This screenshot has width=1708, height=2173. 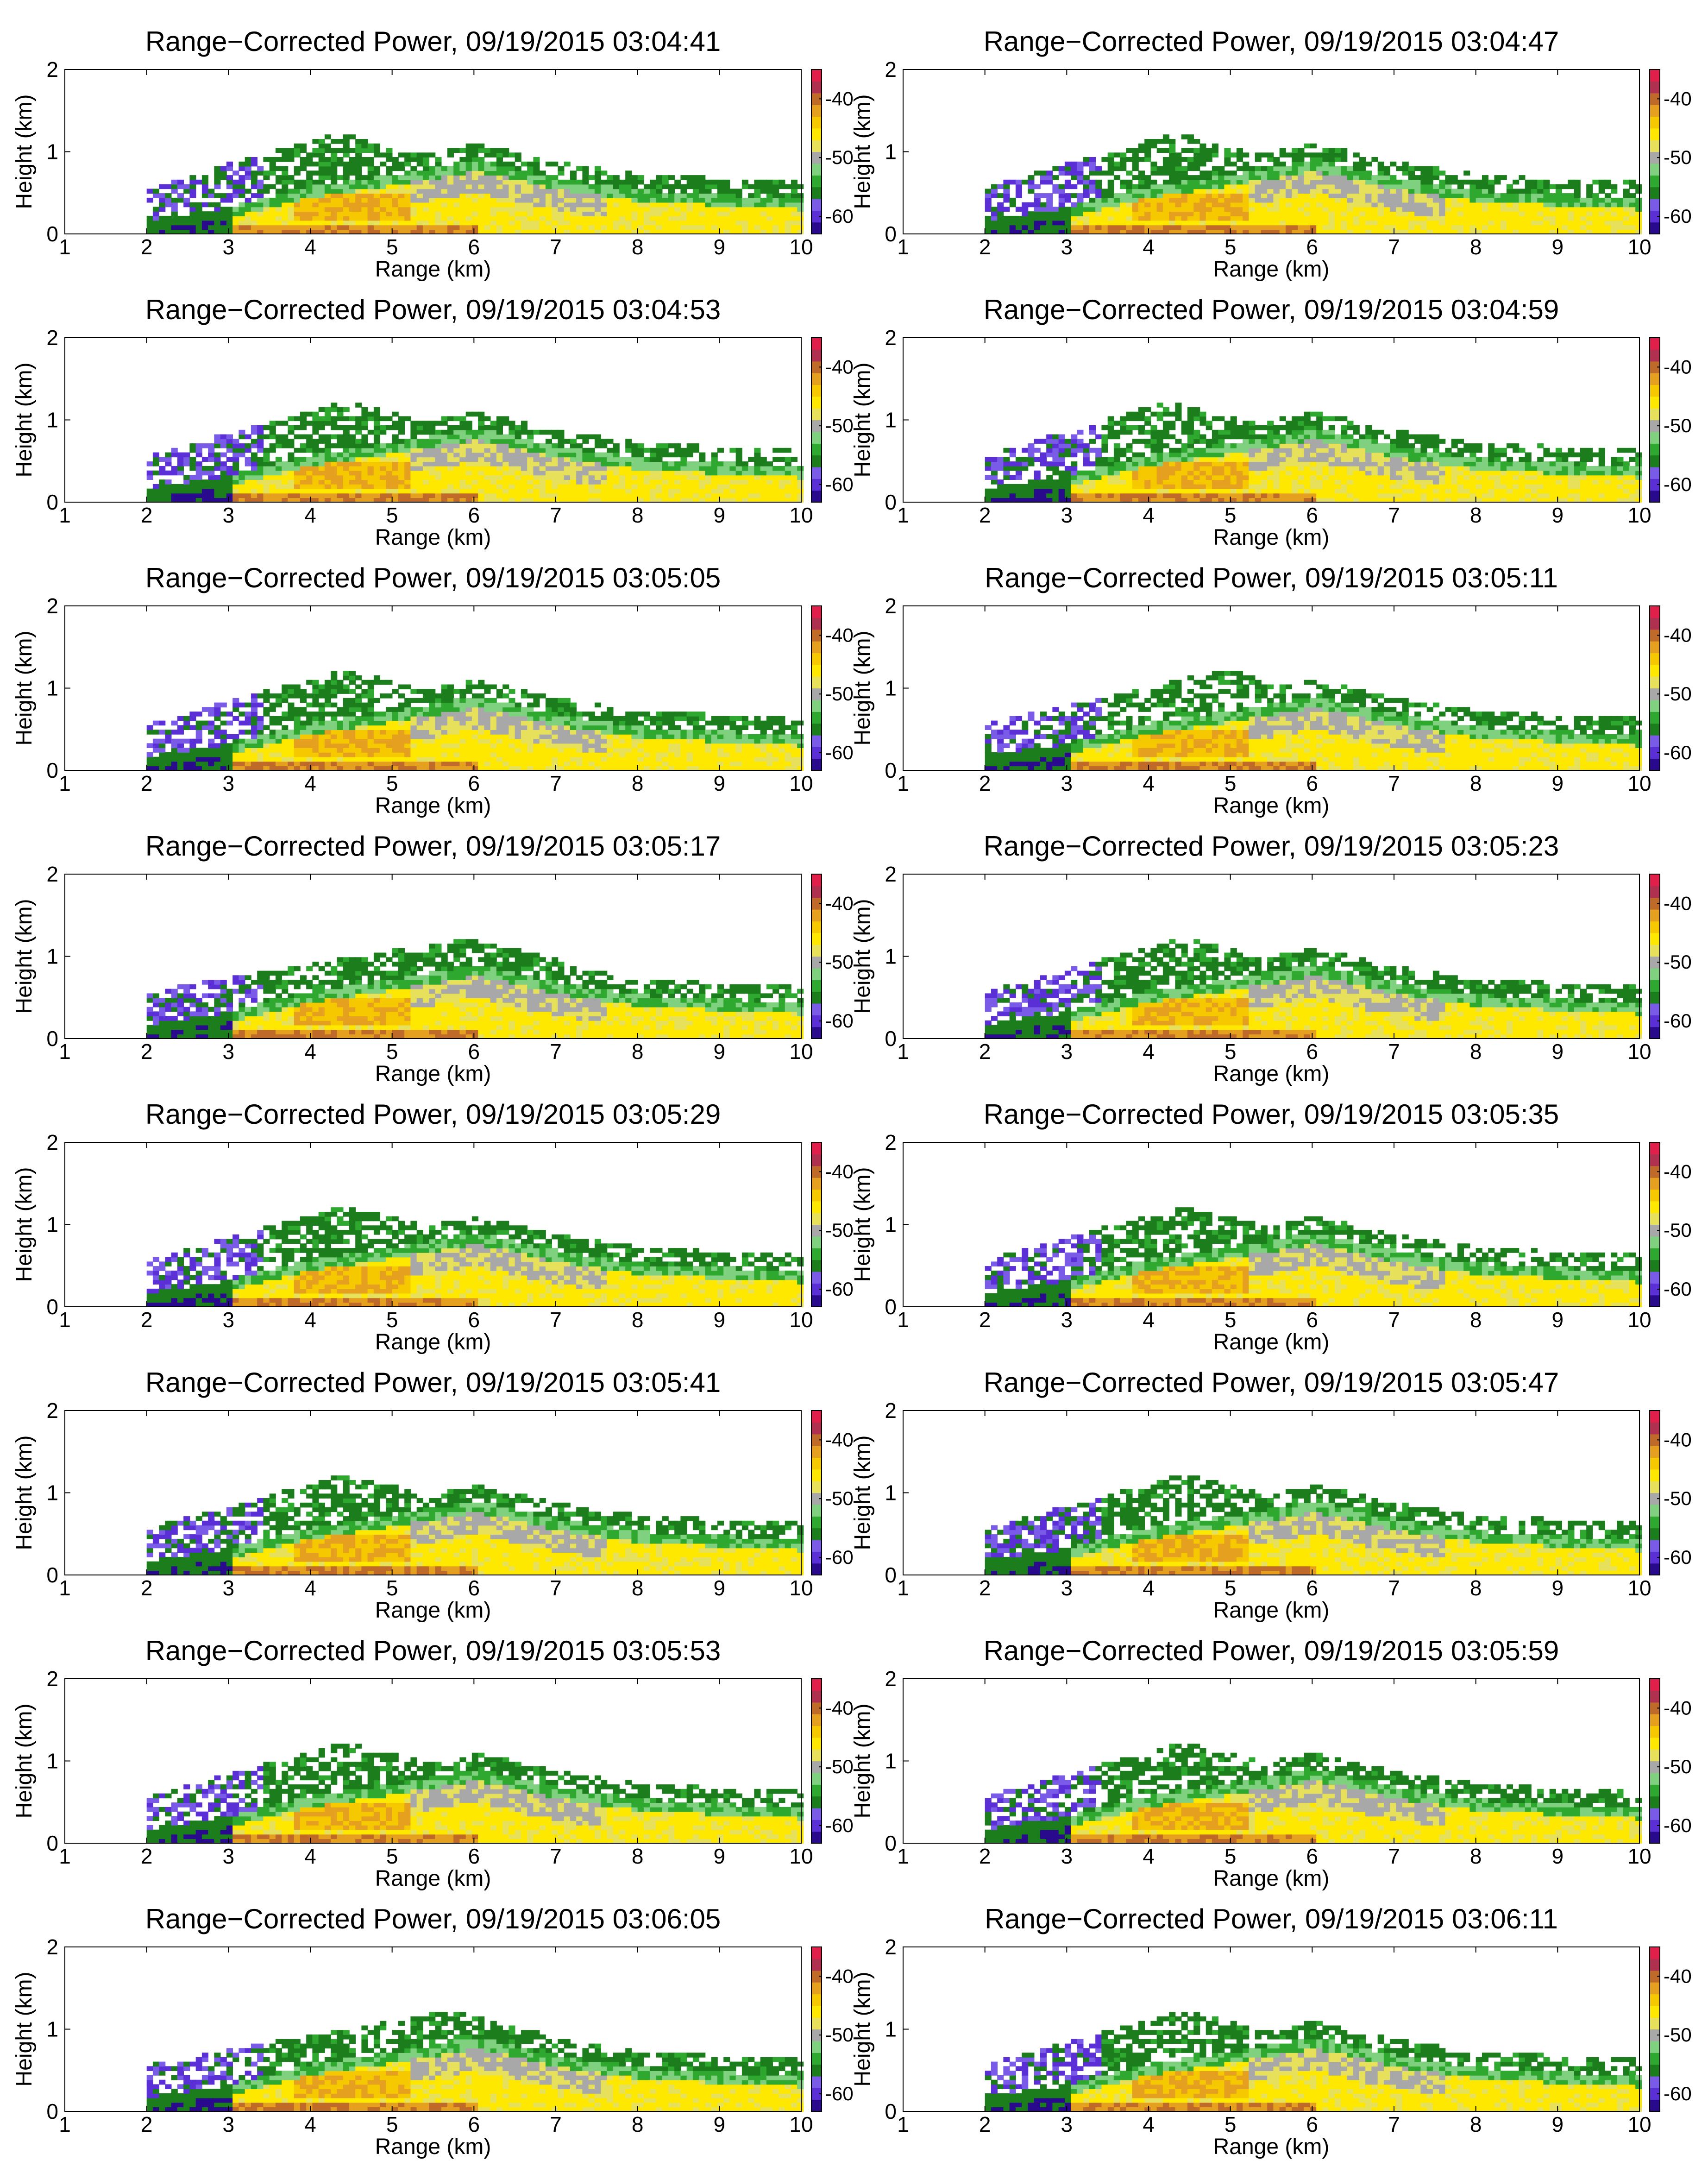 I want to click on x-axis-label: Range (km), so click(x=433, y=269).